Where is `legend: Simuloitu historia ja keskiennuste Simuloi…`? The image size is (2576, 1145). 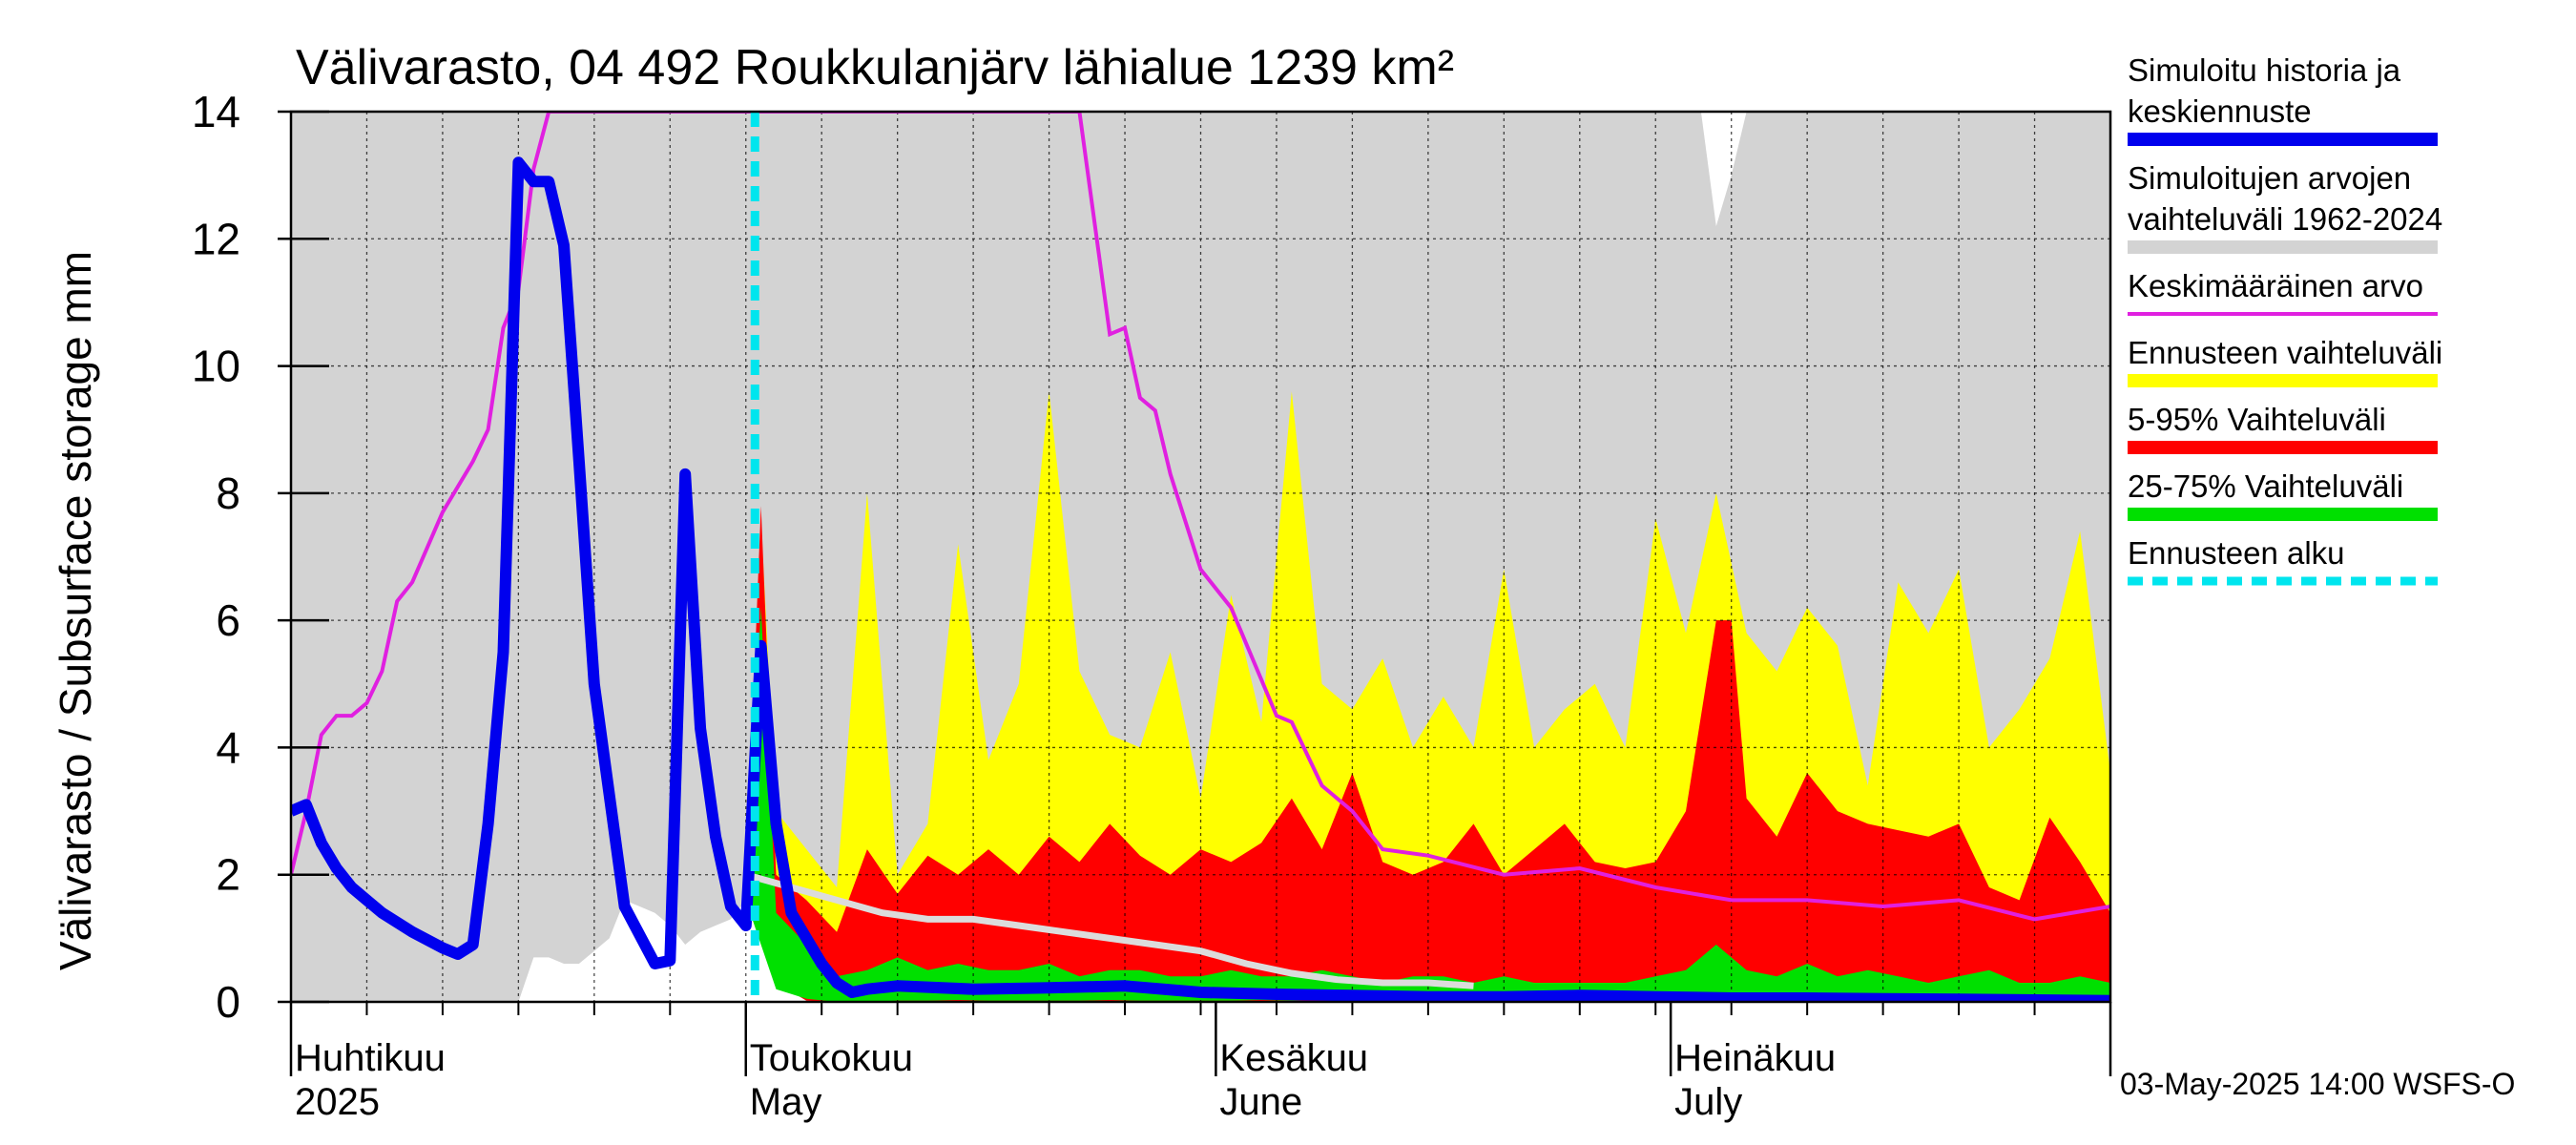
legend: Simuloitu historia ja keskiennuste Simuloi… is located at coordinates (2285, 319).